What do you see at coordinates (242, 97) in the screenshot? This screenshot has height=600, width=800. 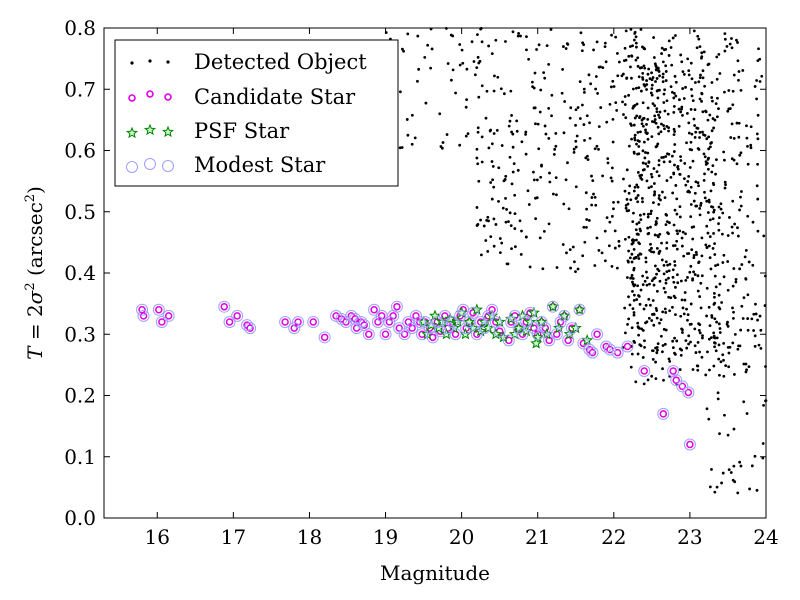 I see `legend-item-candidate: Candidate Star` at bounding box center [242, 97].